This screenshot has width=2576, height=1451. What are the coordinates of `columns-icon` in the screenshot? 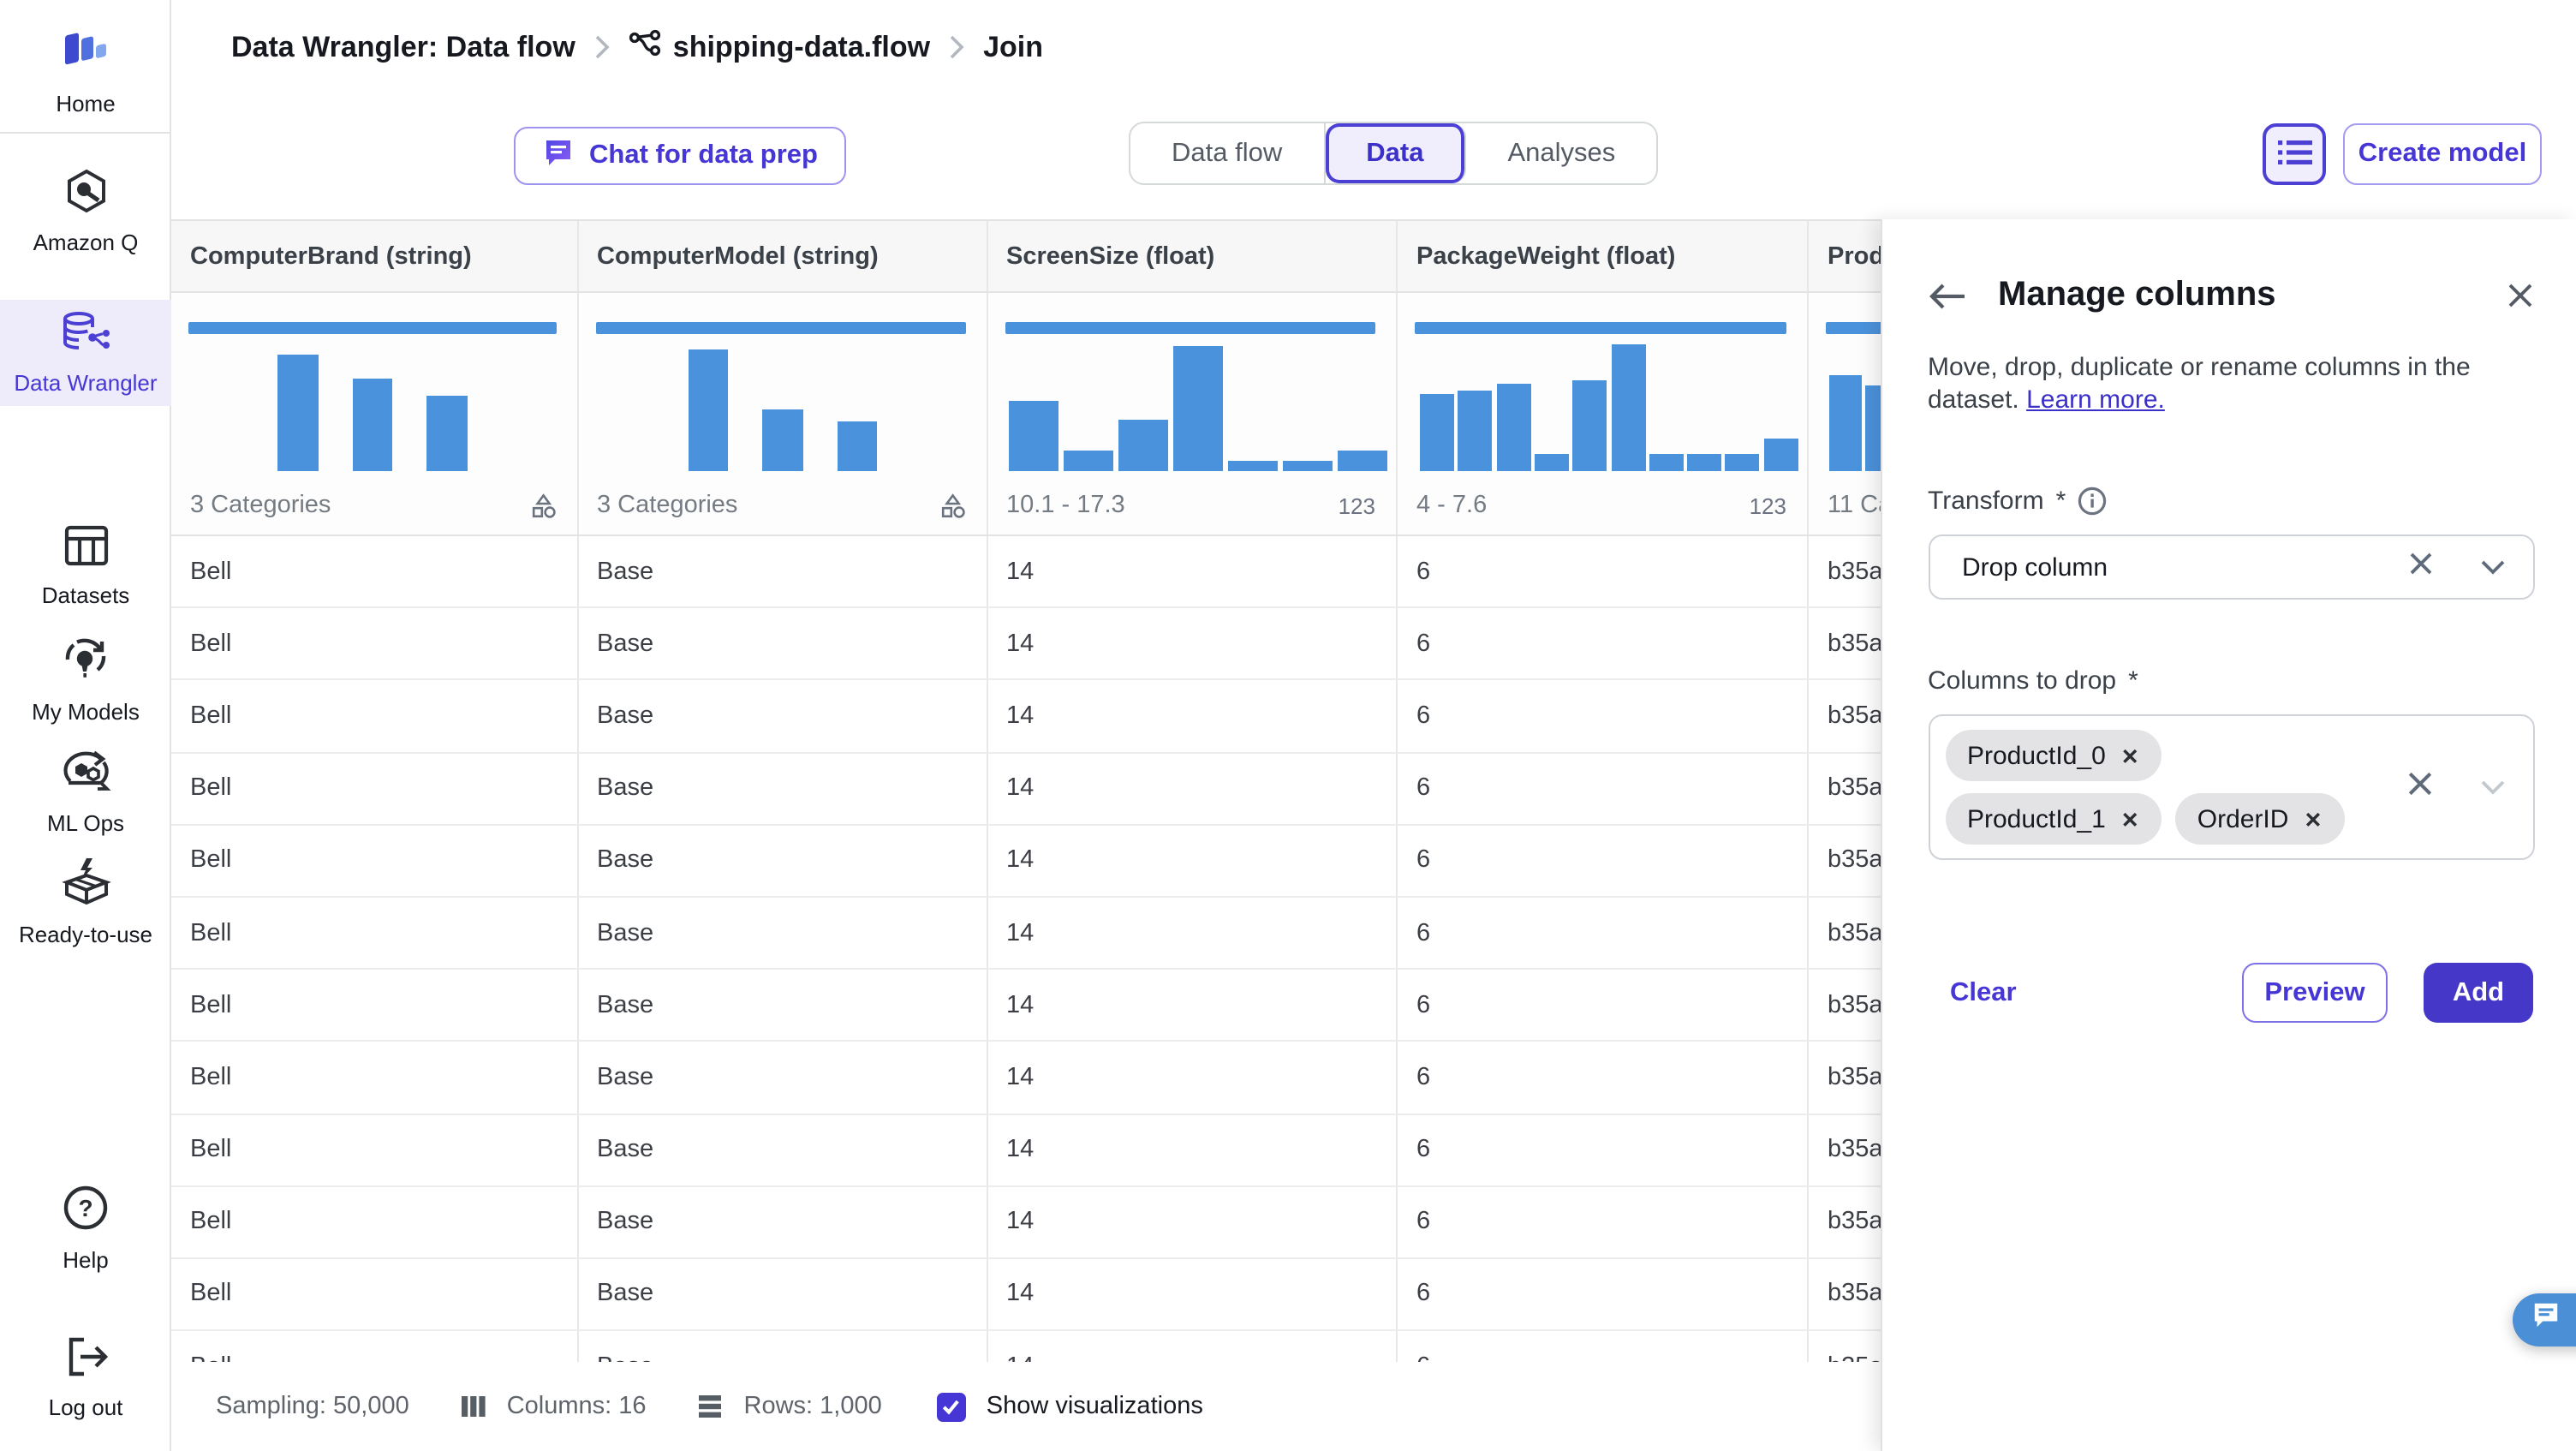 It's located at (474, 1406).